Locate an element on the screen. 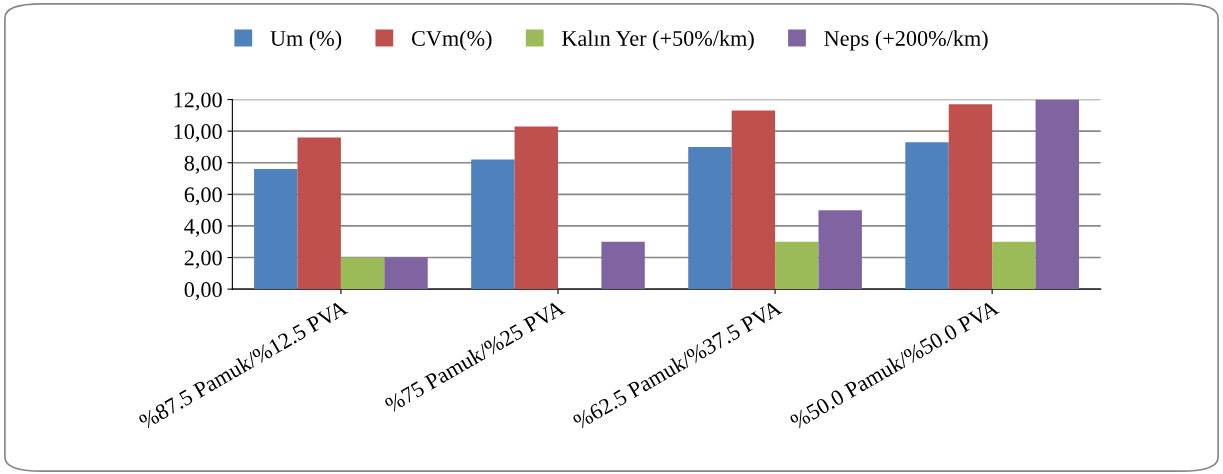 This screenshot has height=474, width=1223. legend-label: CVm(%) is located at coordinates (451, 40).